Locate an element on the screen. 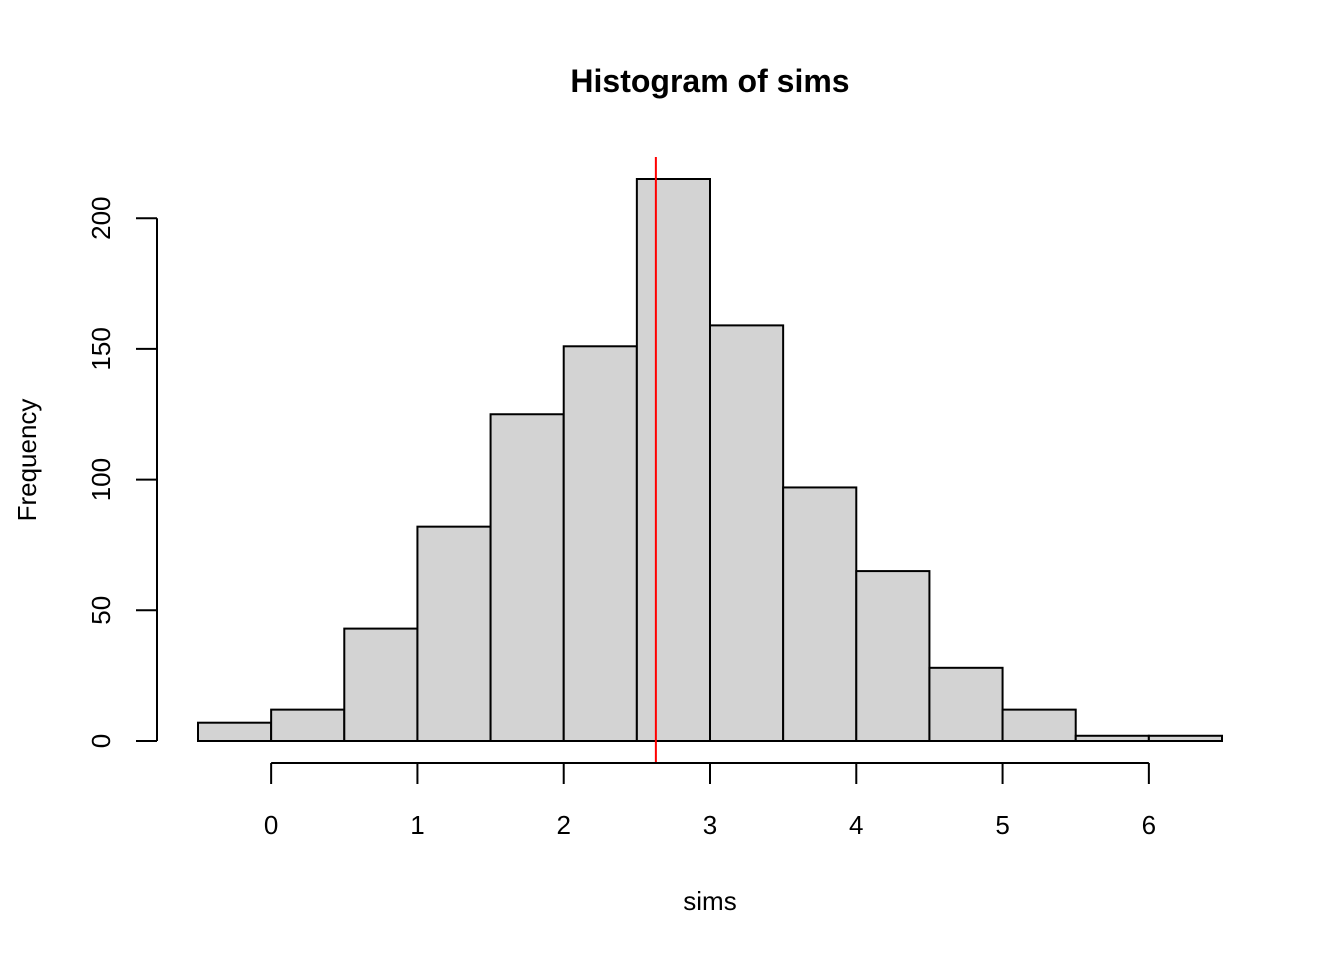 The height and width of the screenshot is (960, 1344). x-tick-label: 6 is located at coordinates (1149, 825).